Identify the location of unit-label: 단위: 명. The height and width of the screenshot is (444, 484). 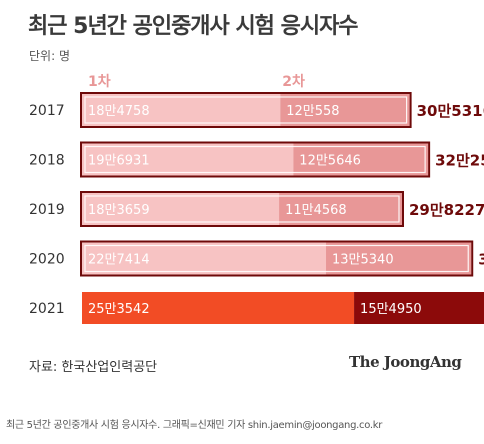
(49, 56).